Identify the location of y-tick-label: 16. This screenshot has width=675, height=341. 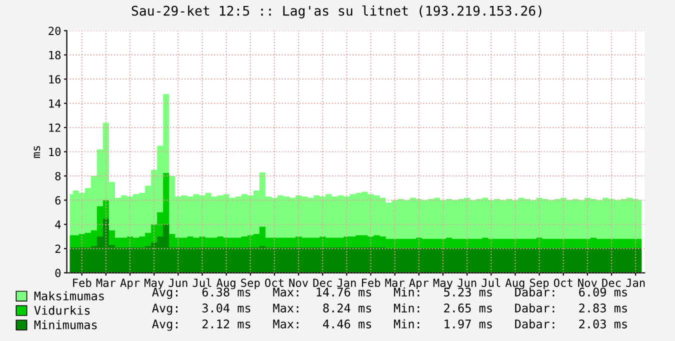
(55, 79).